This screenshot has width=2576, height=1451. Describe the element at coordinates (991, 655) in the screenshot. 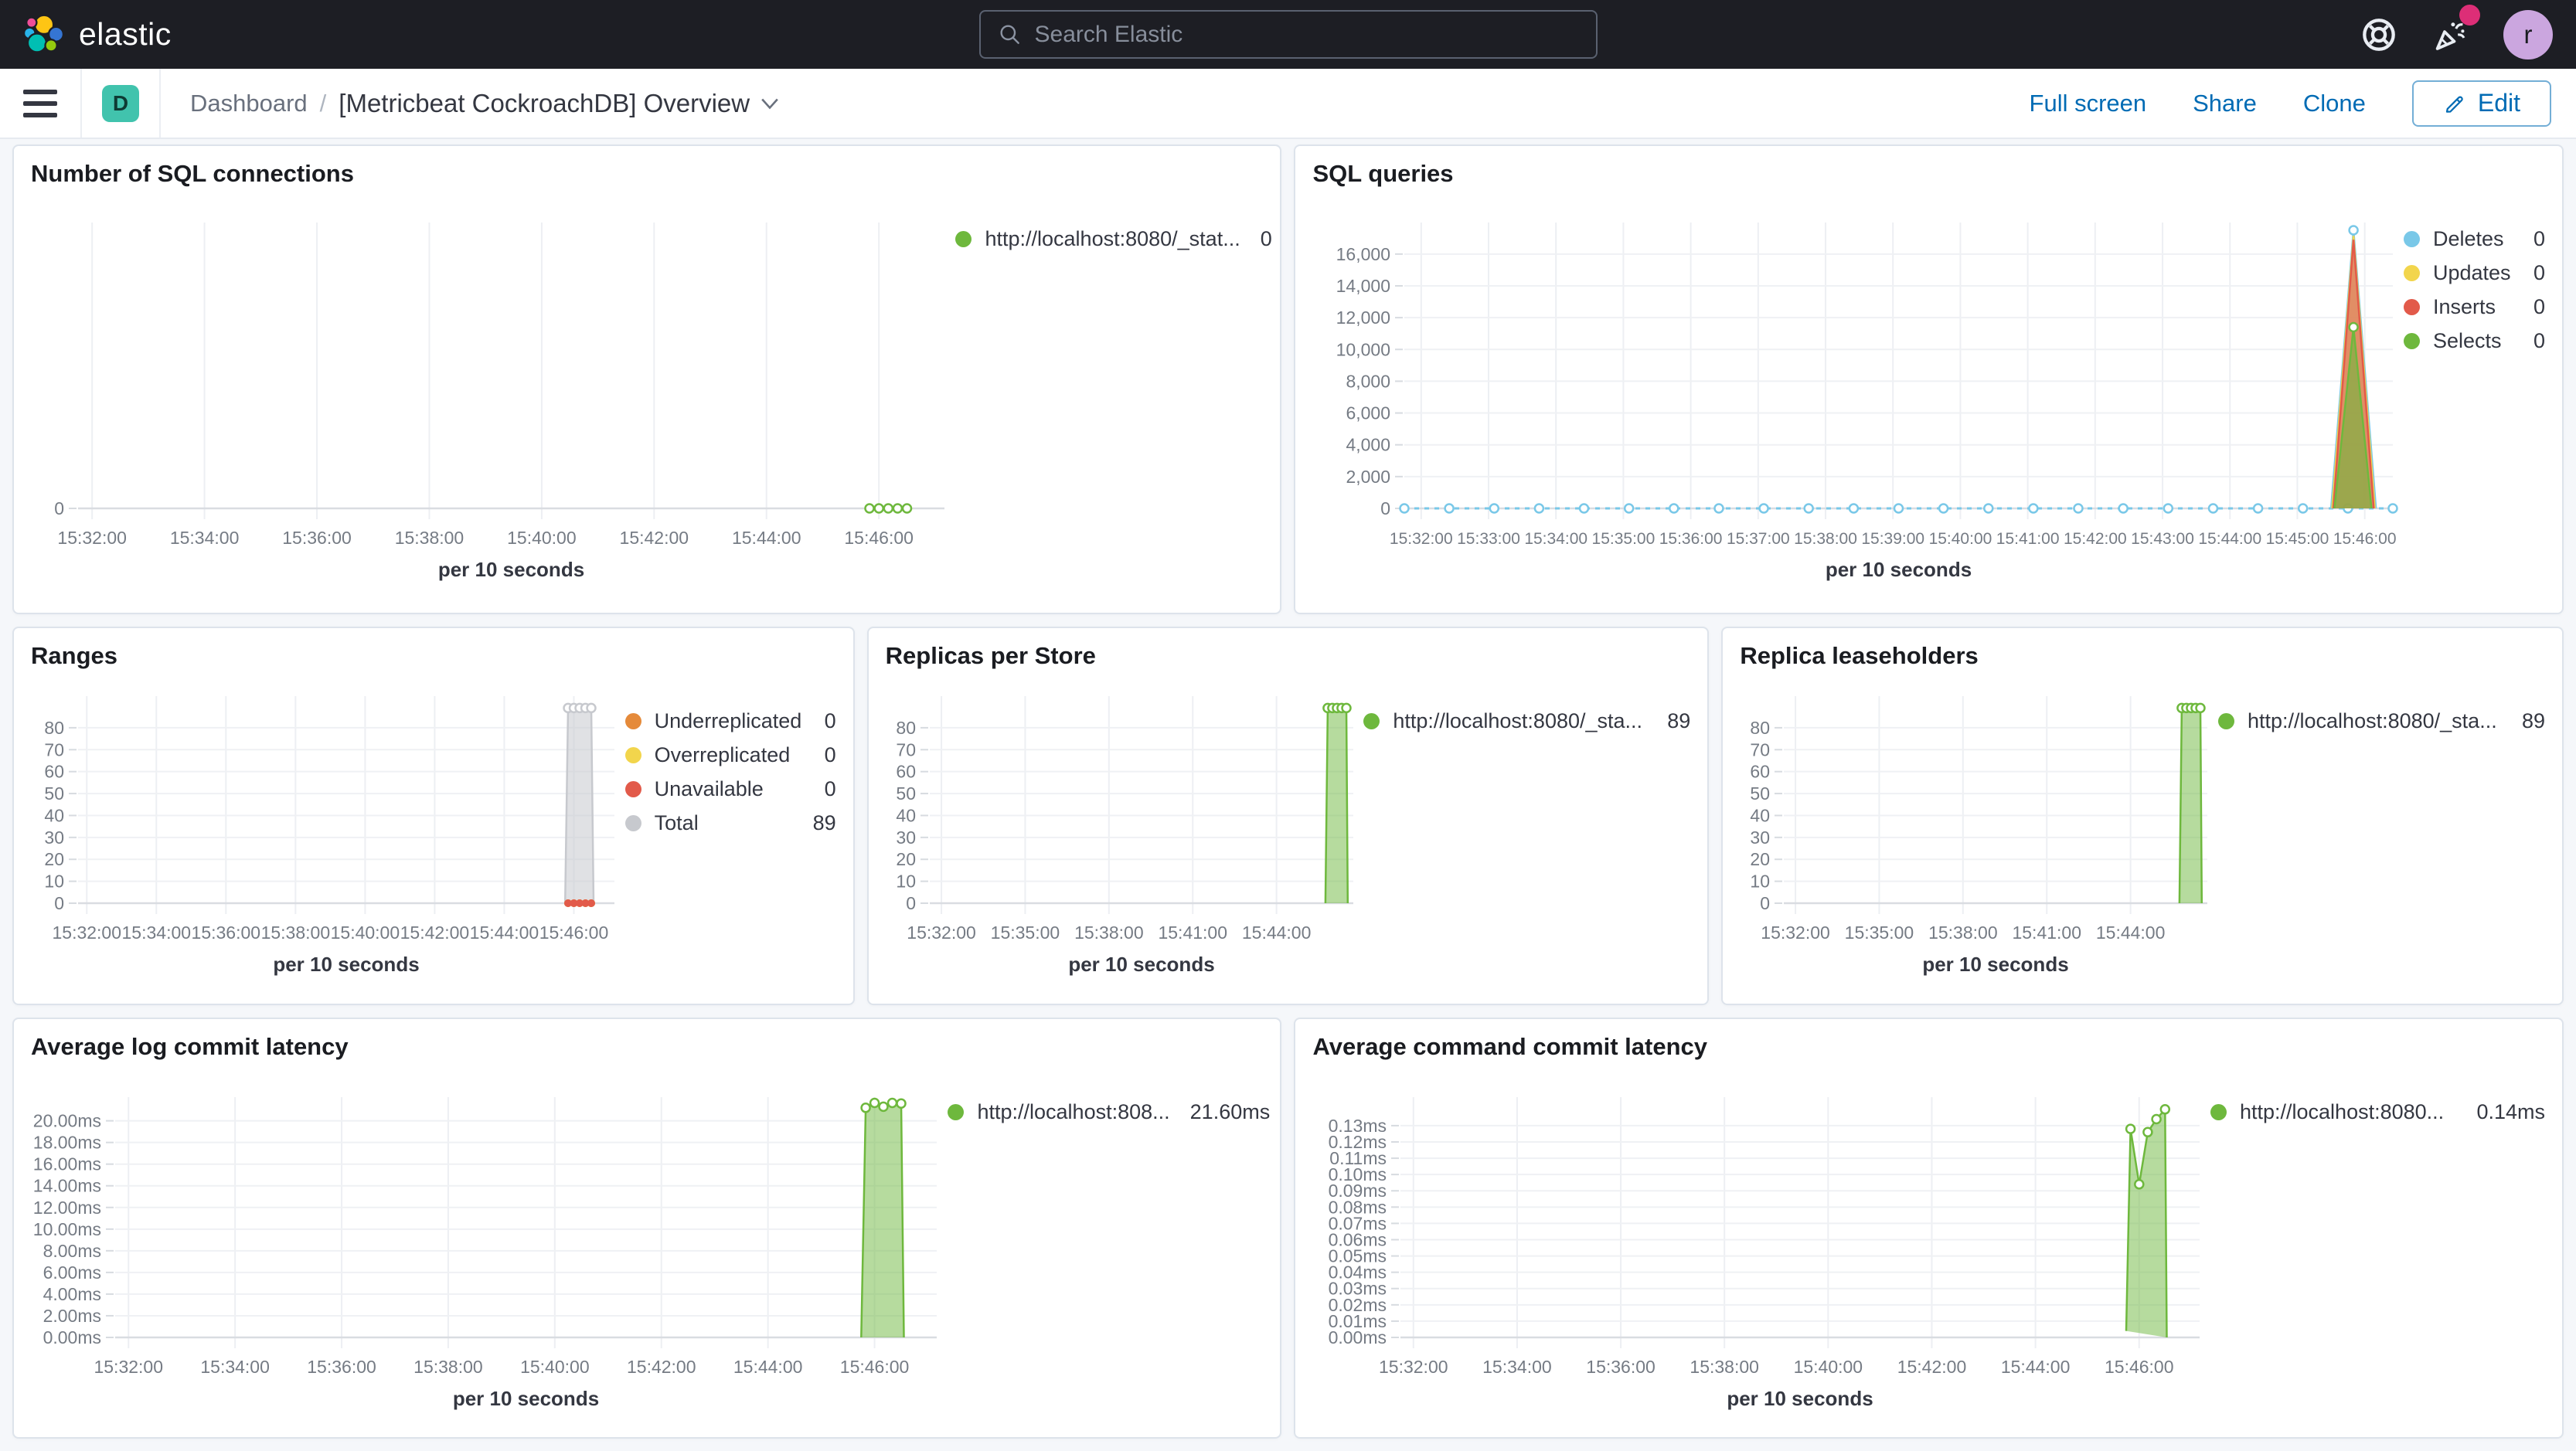

I see `panel-title: Replicas per Store` at that location.